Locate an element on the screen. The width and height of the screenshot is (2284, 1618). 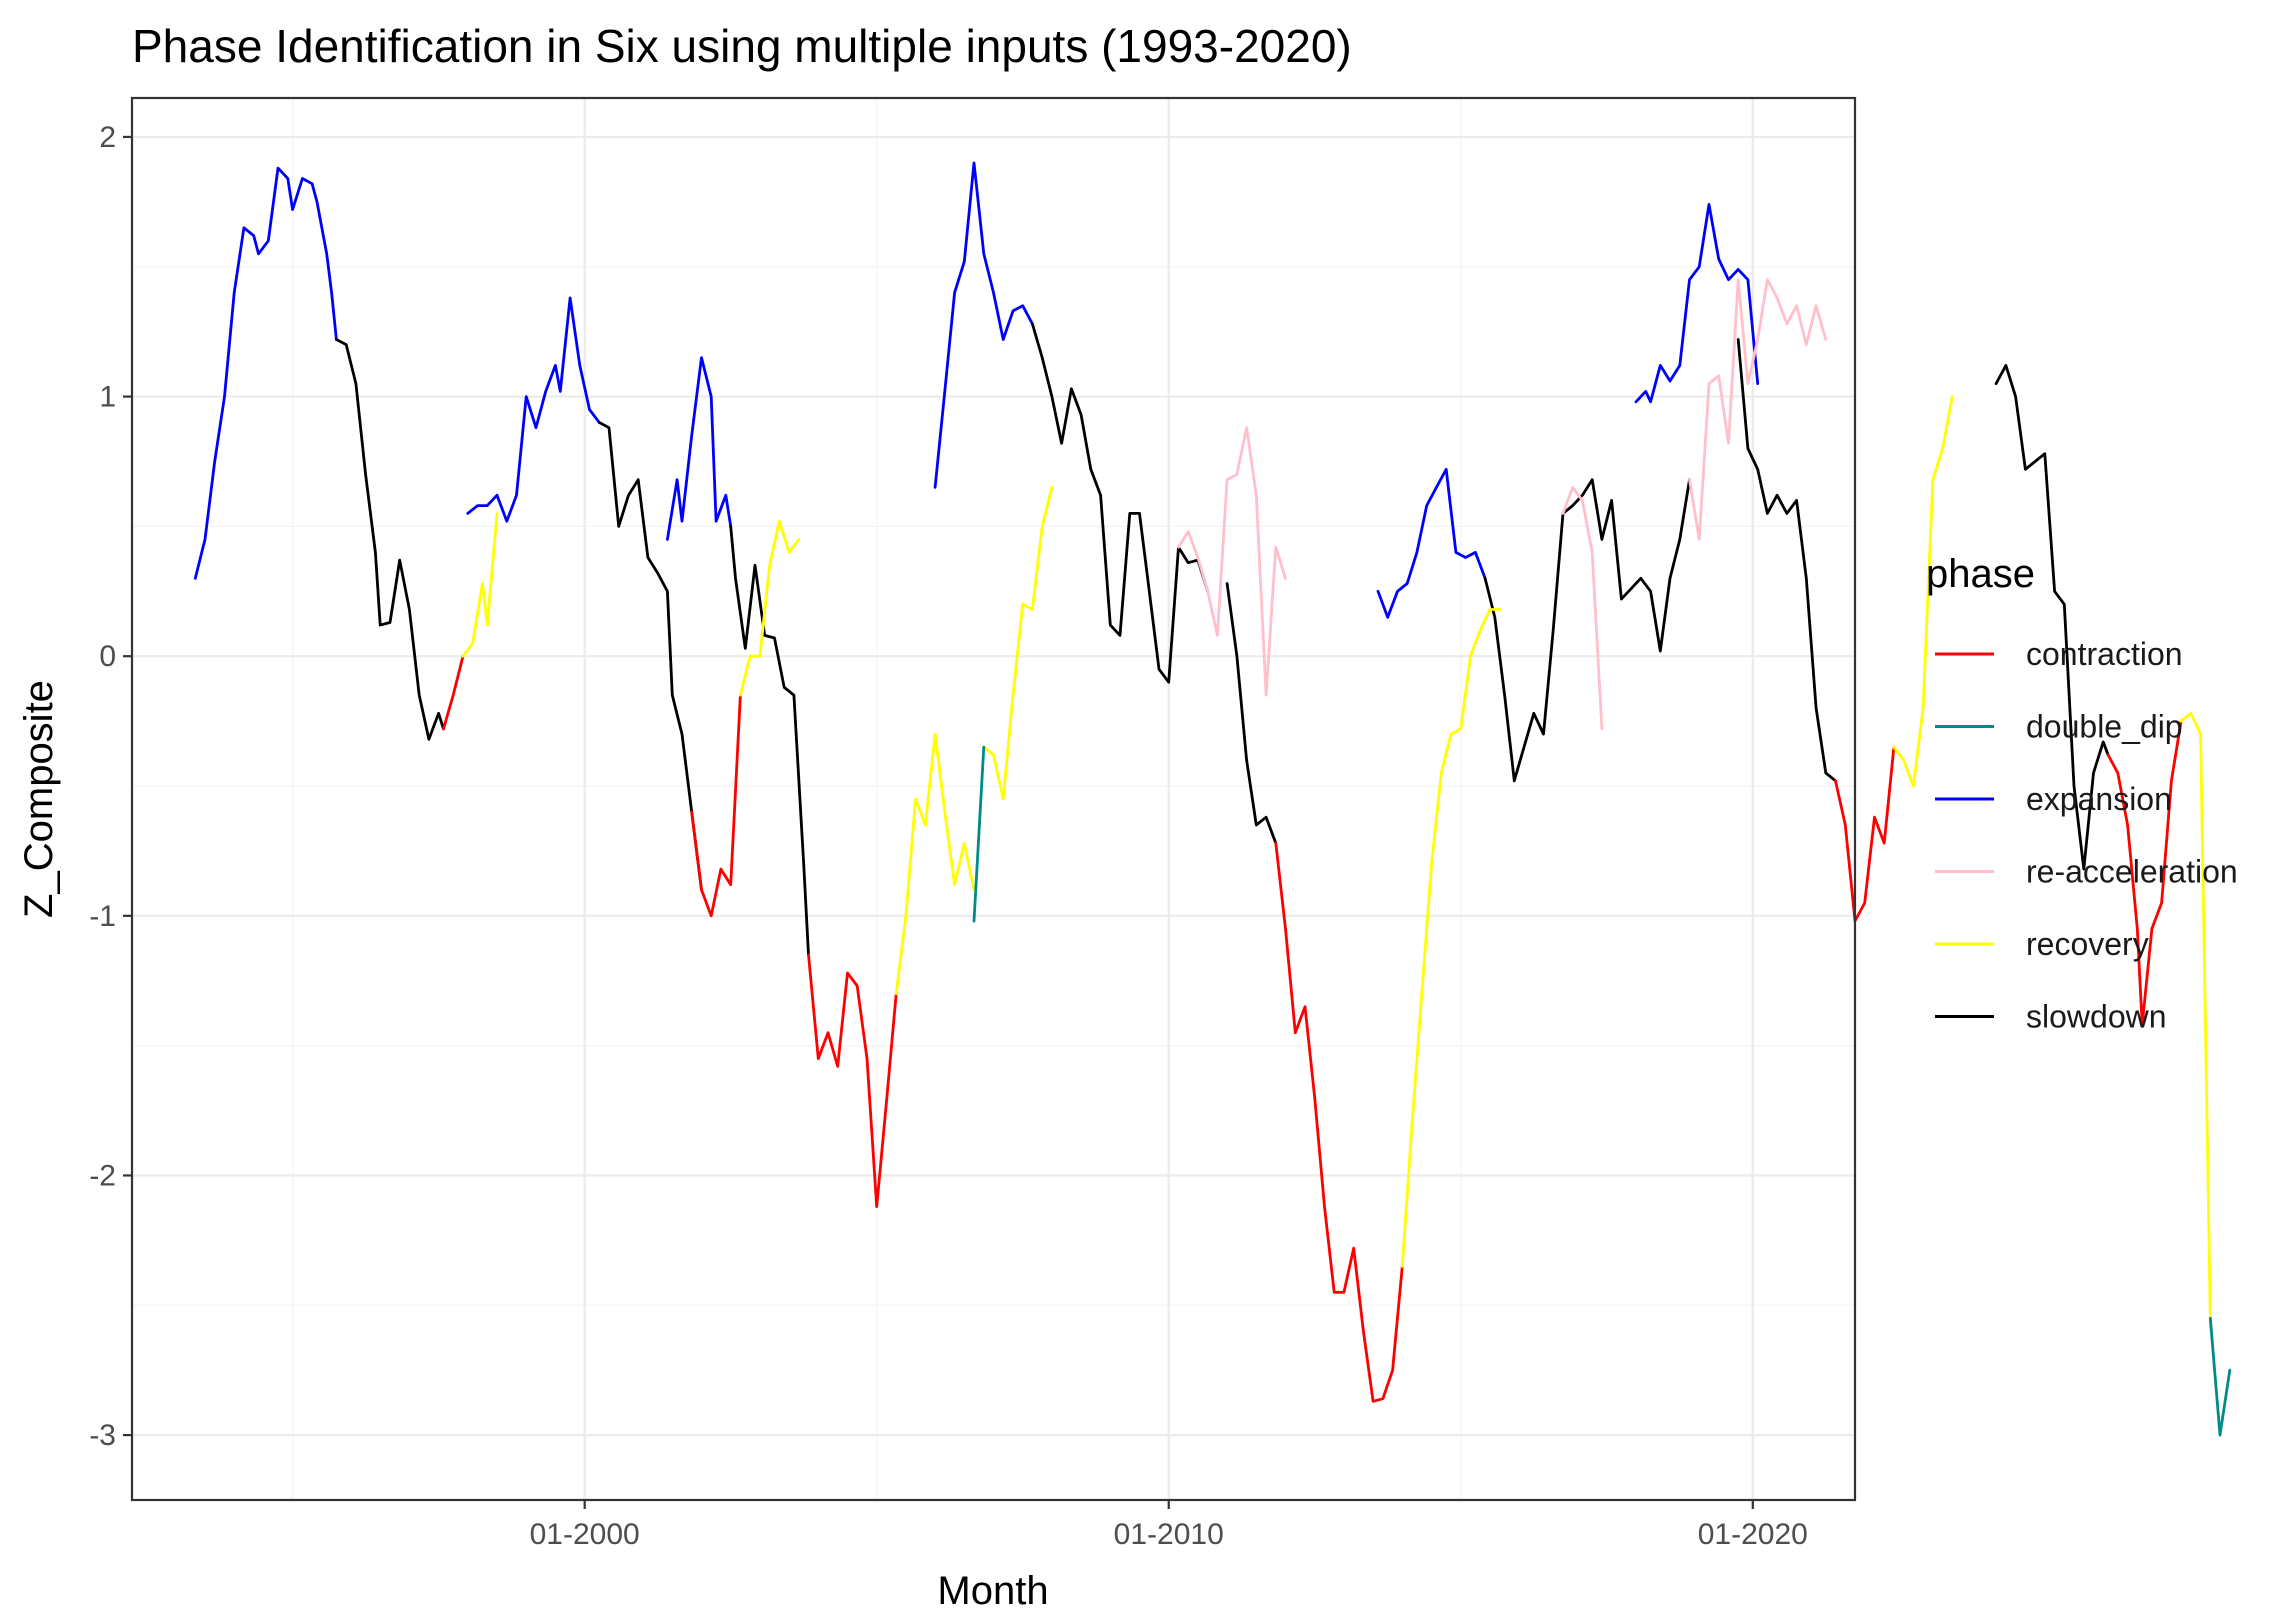
legend-title: phase is located at coordinates (1980, 574).